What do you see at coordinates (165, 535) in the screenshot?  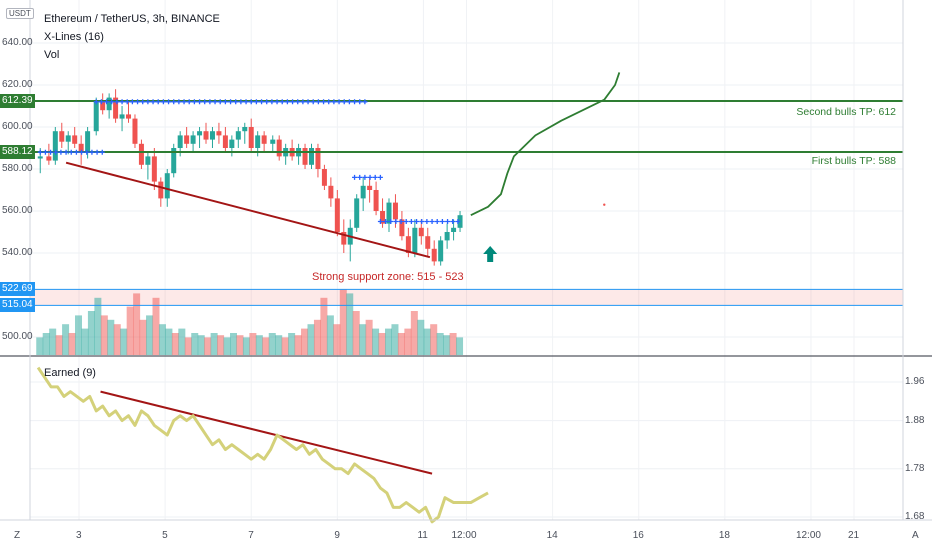 I see `time-tick-label: 5` at bounding box center [165, 535].